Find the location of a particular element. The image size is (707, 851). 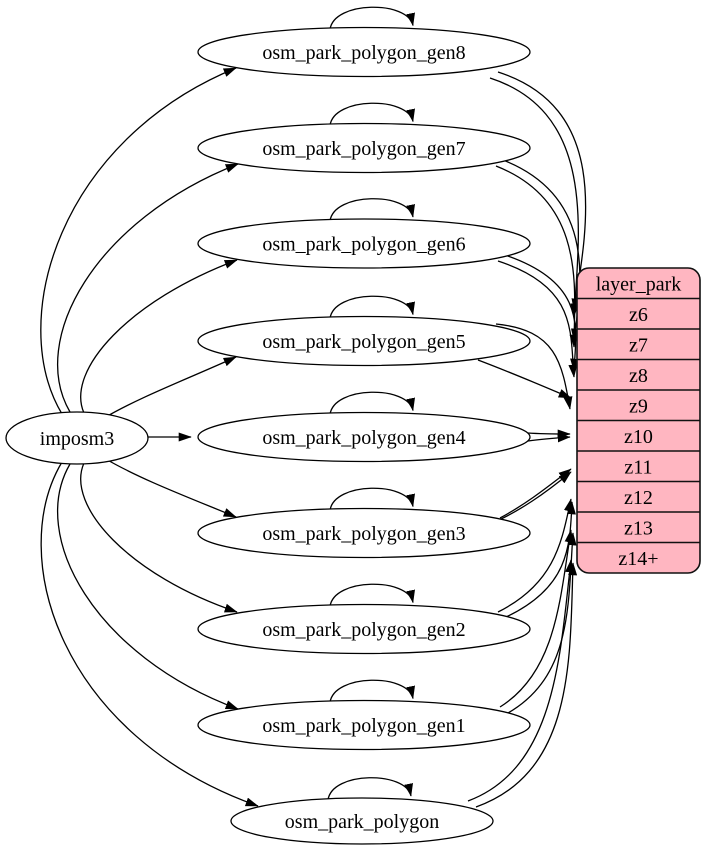

fan-edge-osm_park_polygon_gen8 is located at coordinates (138, 241).